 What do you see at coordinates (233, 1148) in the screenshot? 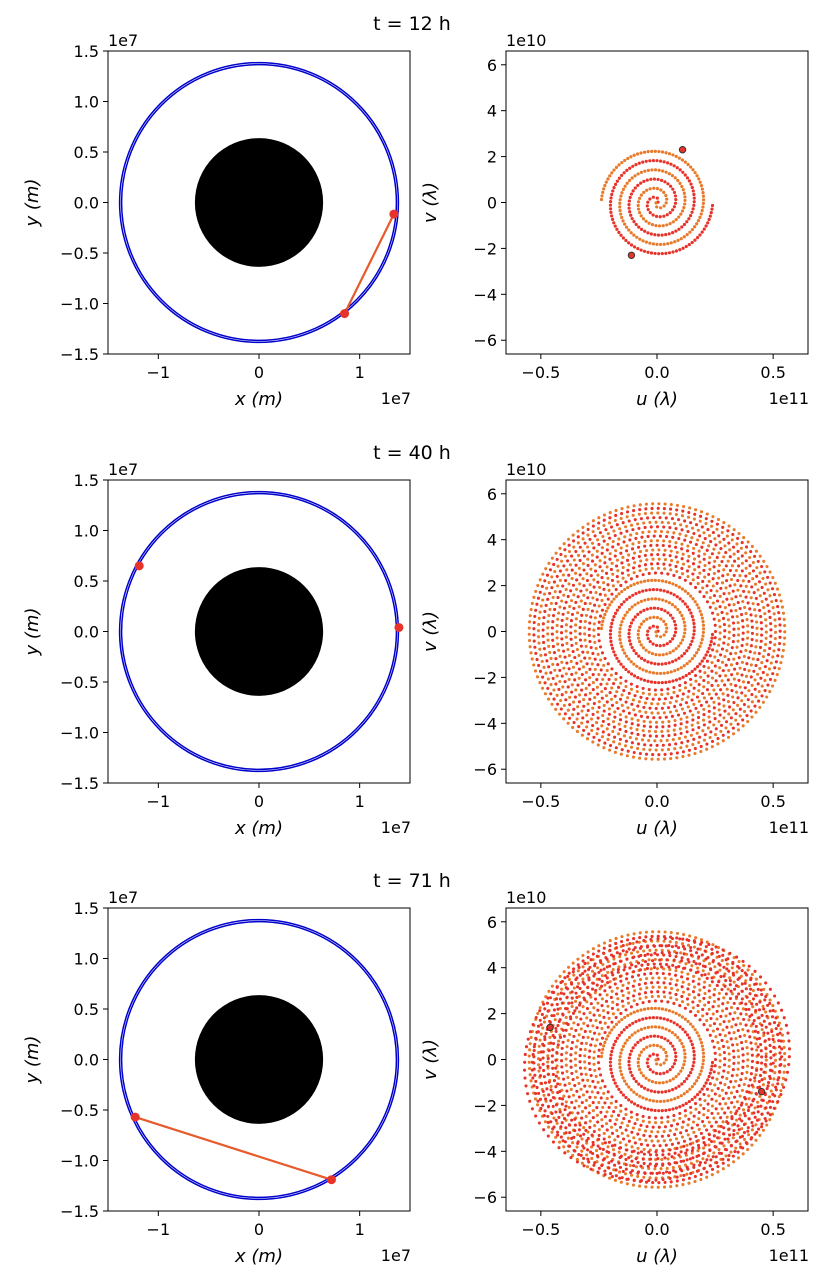
I see `baseline-line` at bounding box center [233, 1148].